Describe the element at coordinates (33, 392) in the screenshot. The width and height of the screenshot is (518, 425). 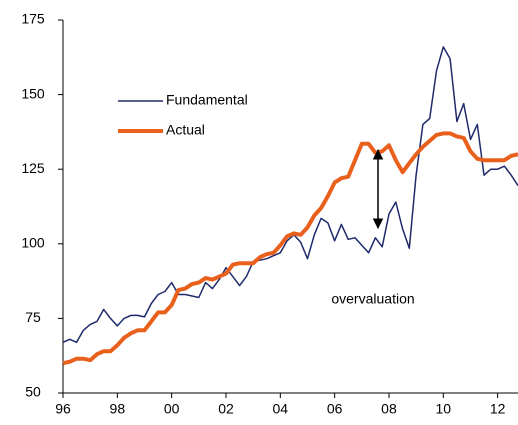
I see `y-tick-label: 50` at that location.